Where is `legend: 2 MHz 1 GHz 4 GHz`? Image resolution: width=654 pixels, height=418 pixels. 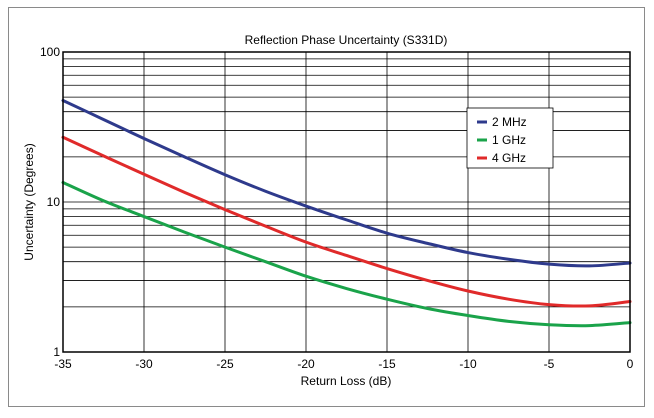
legend: 2 MHz 1 GHz 4 GHz is located at coordinates (510, 138).